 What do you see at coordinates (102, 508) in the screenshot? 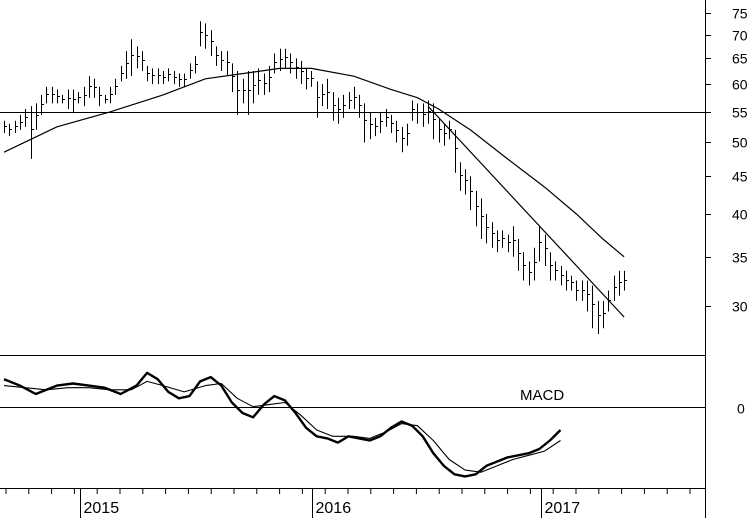
I see `x-year-label: 2015` at bounding box center [102, 508].